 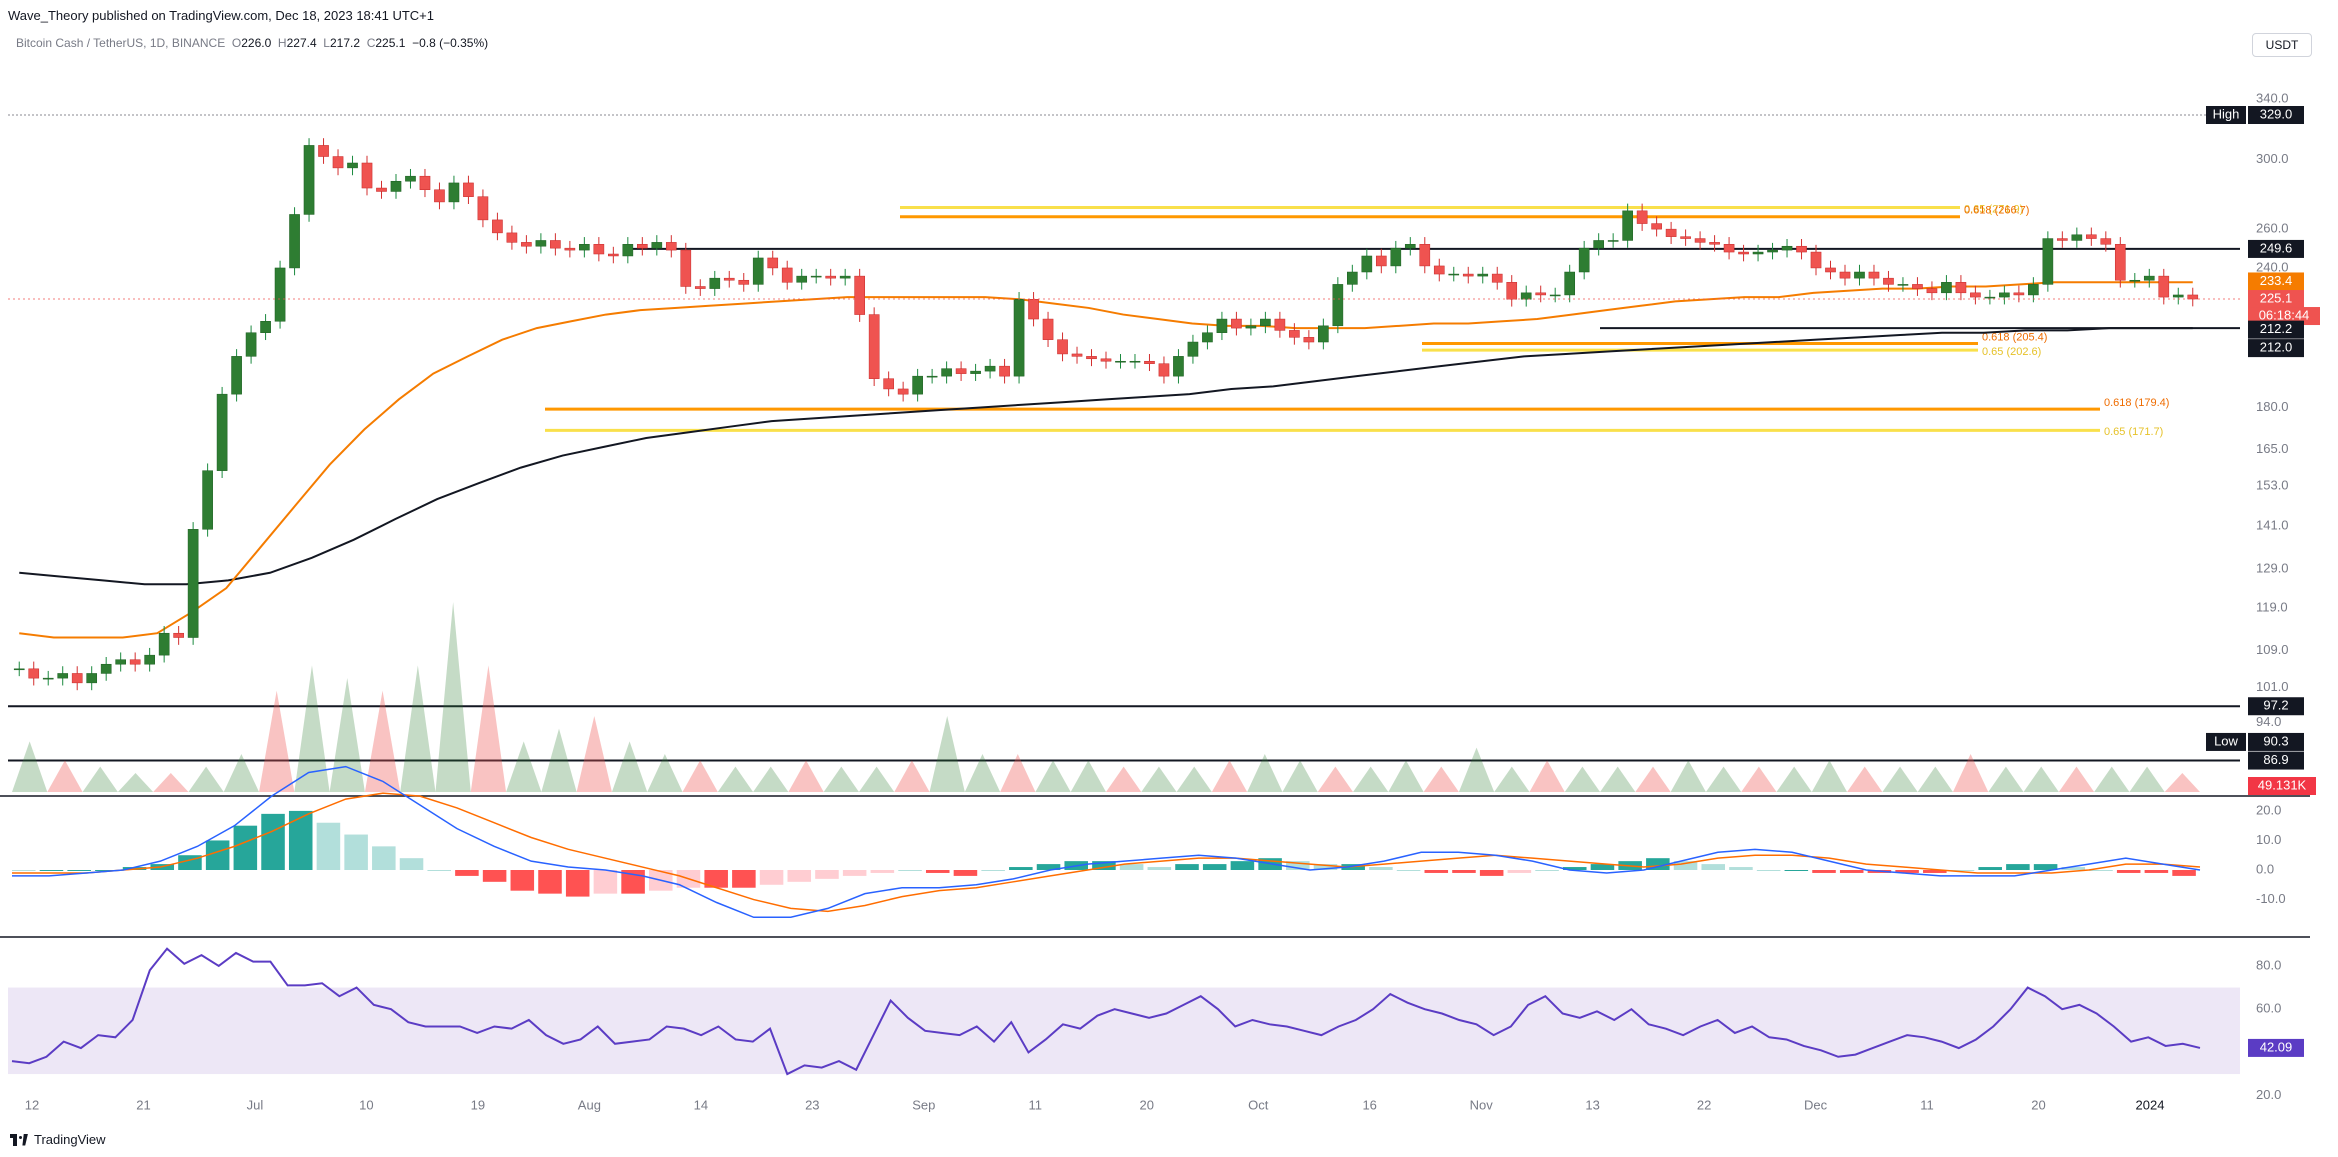 I want to click on price-axis-label: 90.3, so click(x=2276, y=741).